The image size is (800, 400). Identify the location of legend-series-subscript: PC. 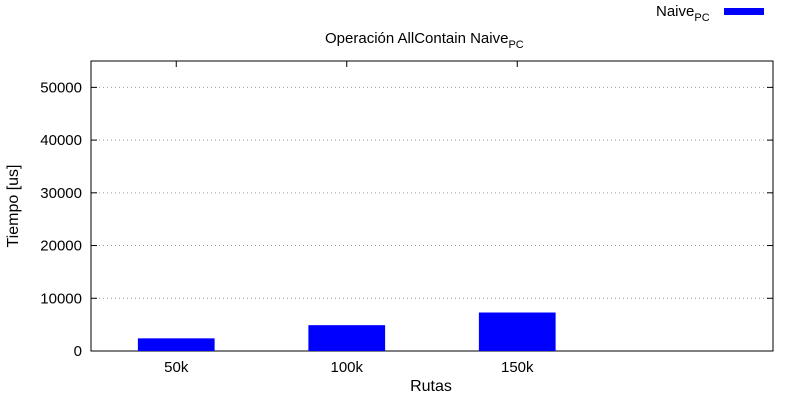
(701, 18).